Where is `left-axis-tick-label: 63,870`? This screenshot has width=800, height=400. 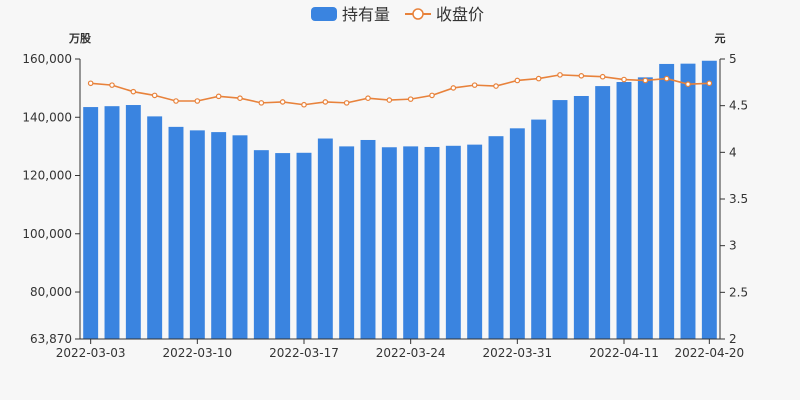 left-axis-tick-label: 63,870 is located at coordinates (51, 339).